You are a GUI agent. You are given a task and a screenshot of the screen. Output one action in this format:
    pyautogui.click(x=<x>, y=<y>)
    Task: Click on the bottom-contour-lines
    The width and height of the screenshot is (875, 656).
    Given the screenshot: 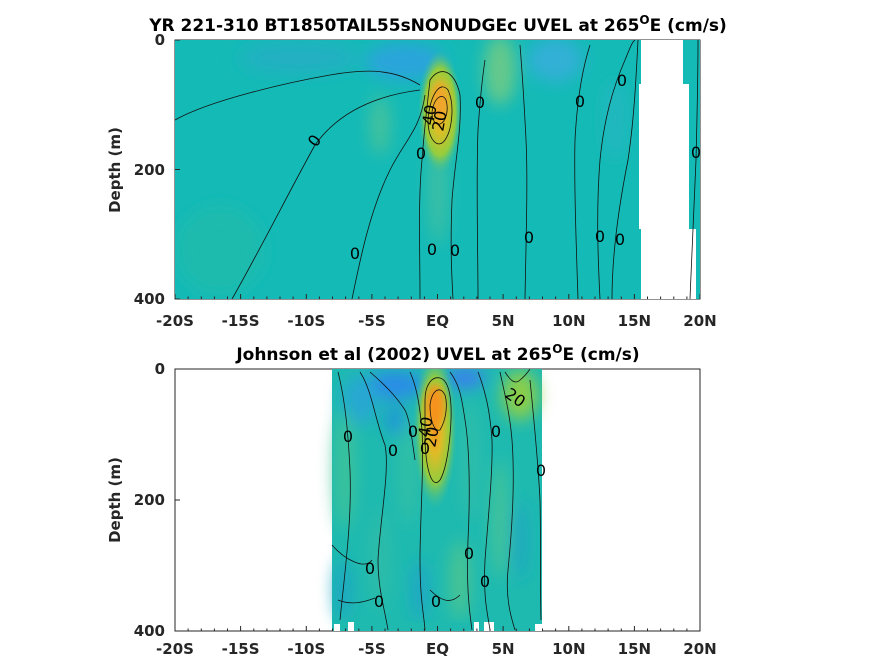 What is the action you would take?
    pyautogui.click(x=436, y=500)
    